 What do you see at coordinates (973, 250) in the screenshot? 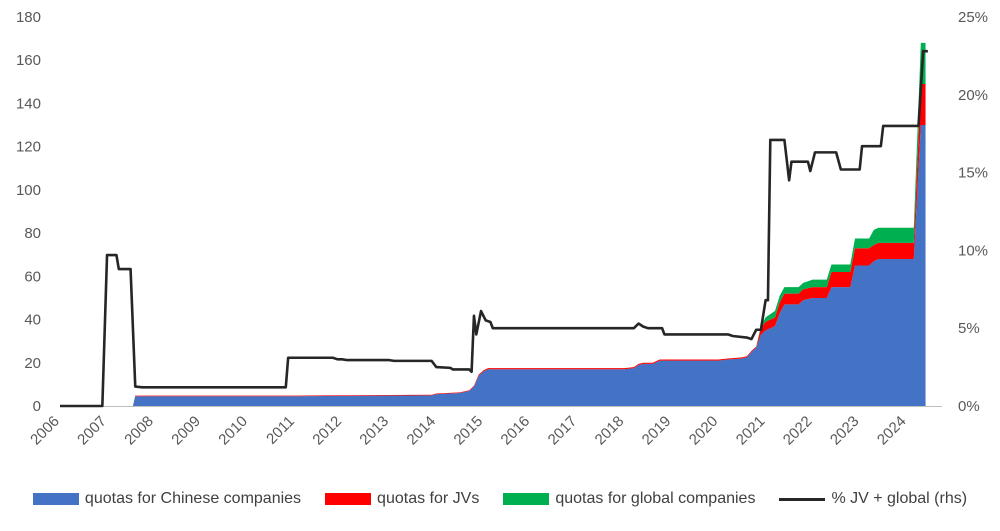
I see `y-right-tick-label: 10%` at bounding box center [973, 250].